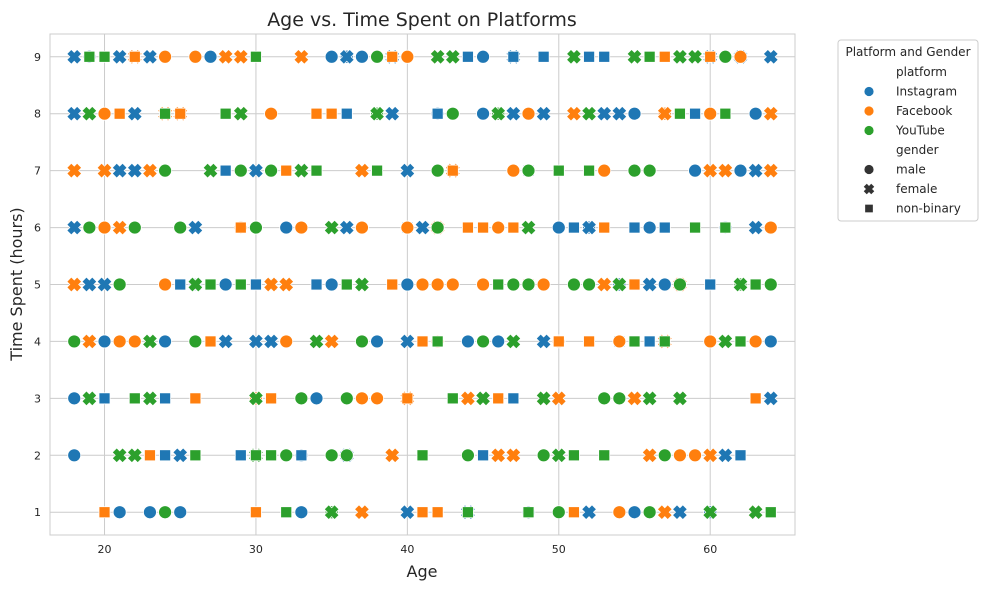 The height and width of the screenshot is (590, 988). What do you see at coordinates (16, 284) in the screenshot?
I see `y-axis-title: Time Spent (hours)` at bounding box center [16, 284].